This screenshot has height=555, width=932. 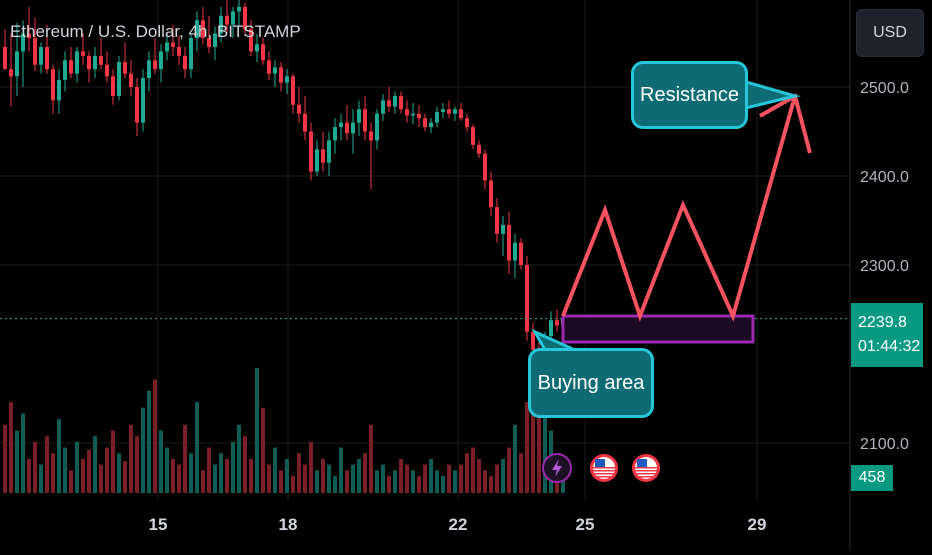 I want to click on x-axis: 15 18 22 25 29, so click(x=458, y=524).